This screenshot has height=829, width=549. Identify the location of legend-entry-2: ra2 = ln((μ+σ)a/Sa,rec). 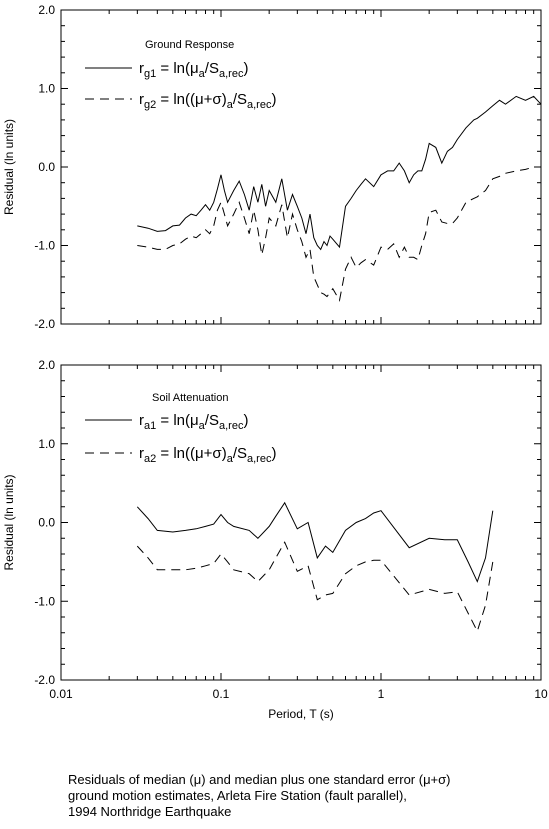
(207, 455).